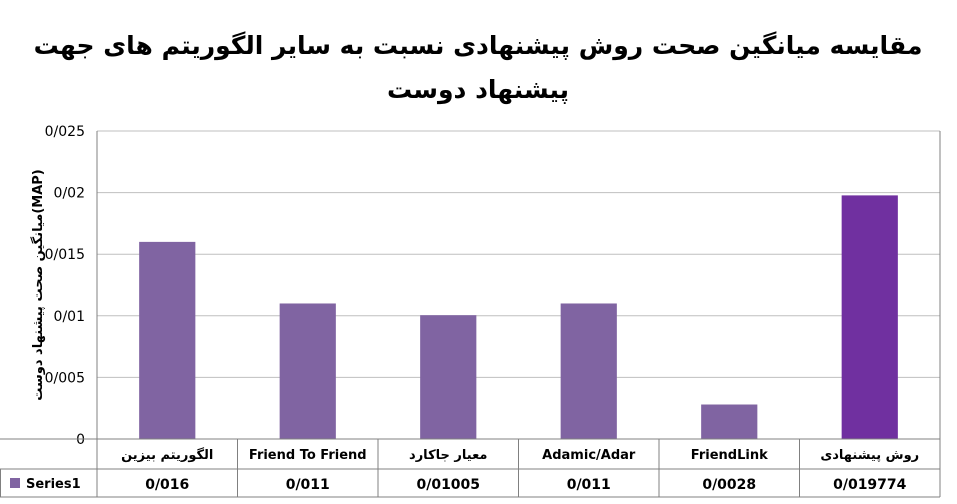 The height and width of the screenshot is (504, 957). What do you see at coordinates (448, 485) in the screenshot?
I see `data-table-value: 0/01005` at bounding box center [448, 485].